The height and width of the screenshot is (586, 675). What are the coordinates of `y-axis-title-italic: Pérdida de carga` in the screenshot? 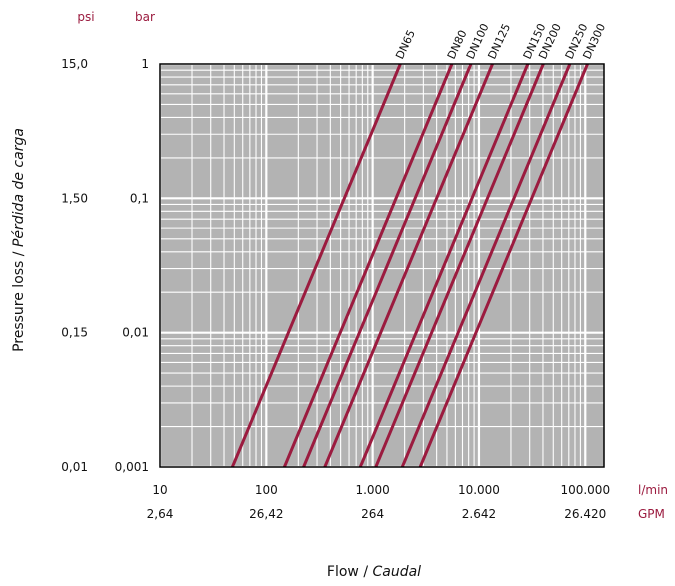 It's located at (19, 187).